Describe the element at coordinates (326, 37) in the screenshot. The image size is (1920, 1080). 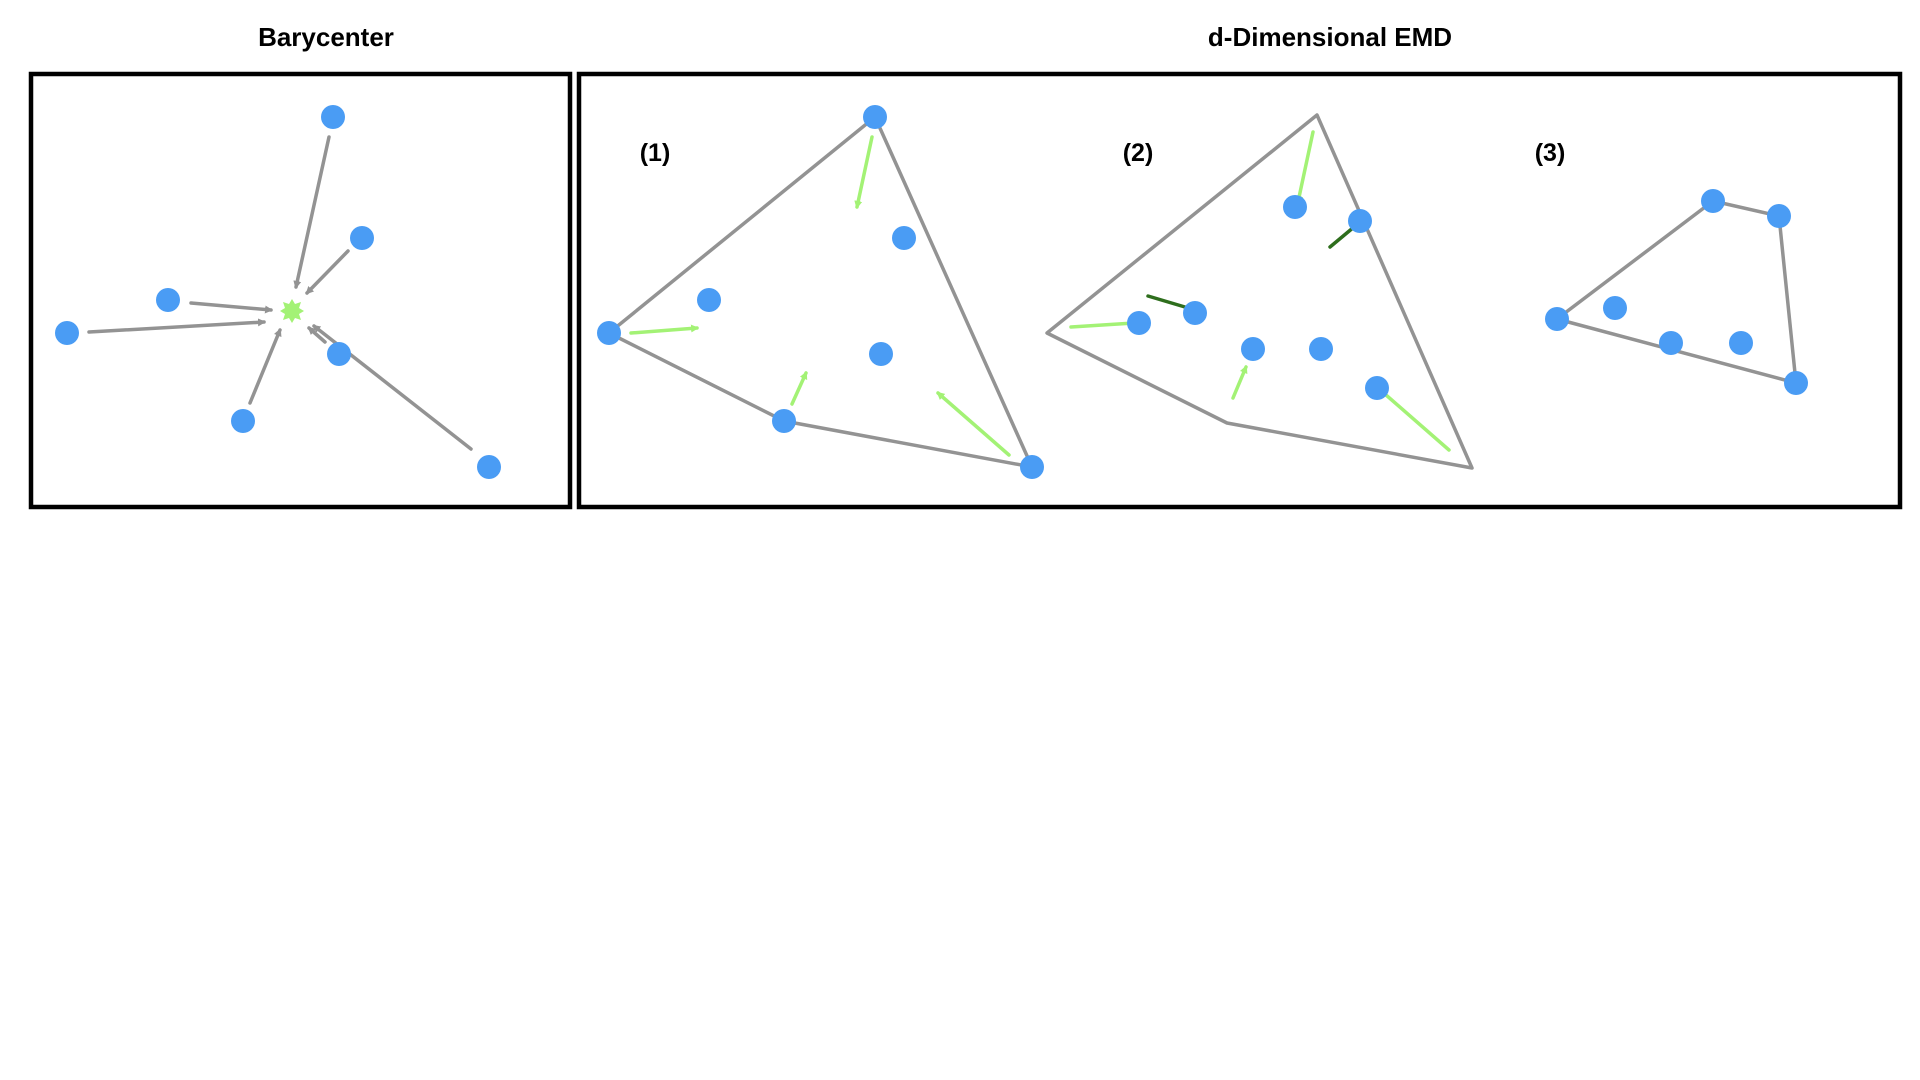
I see `barycenter-title: Barycenter` at that location.